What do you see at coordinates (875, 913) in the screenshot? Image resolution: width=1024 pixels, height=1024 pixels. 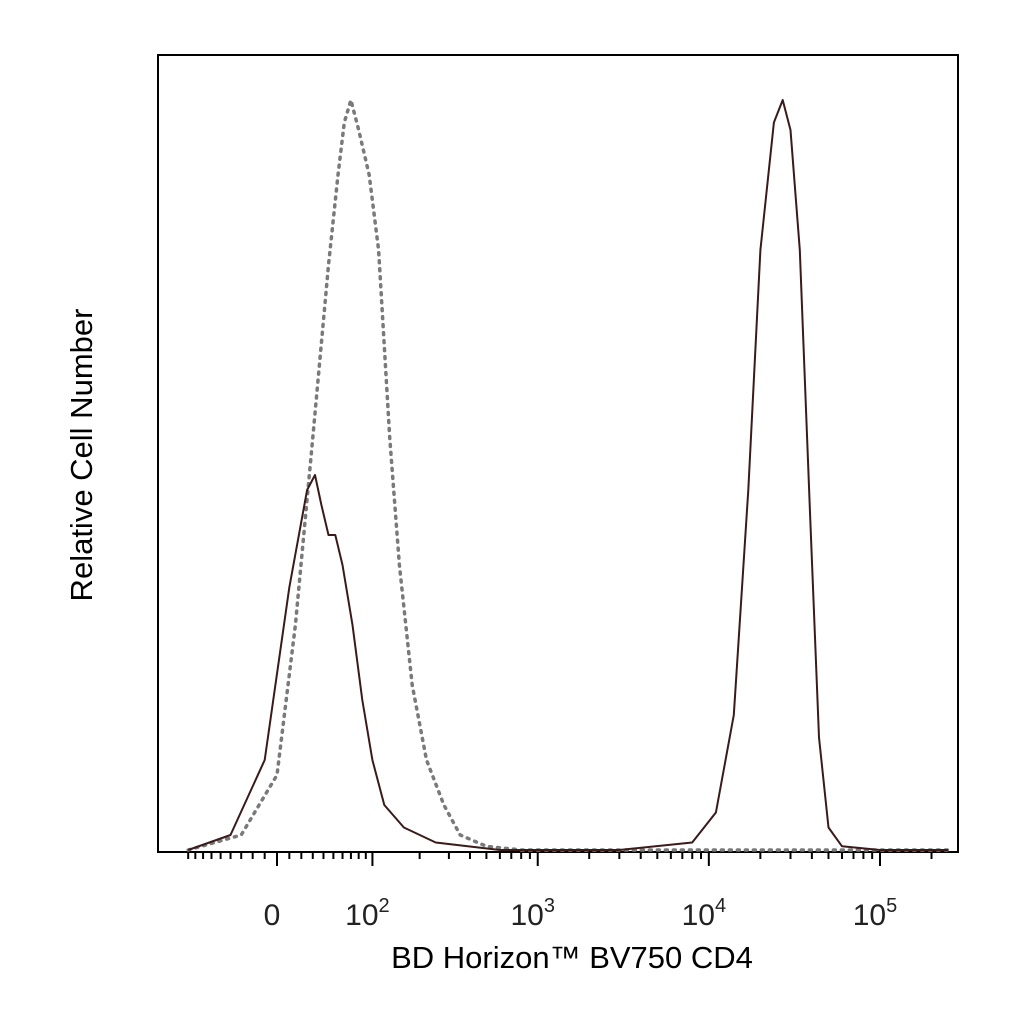 I see `x-tick-label: 10⁵` at bounding box center [875, 913].